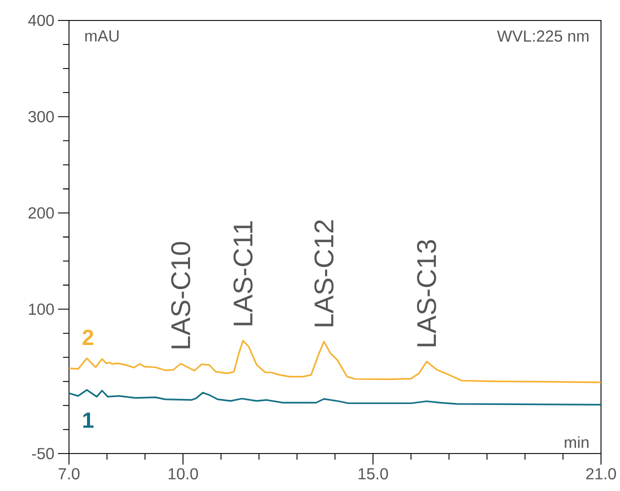 This screenshot has height=491, width=620. Describe the element at coordinates (88, 420) in the screenshot. I see `series-label: 1` at that location.